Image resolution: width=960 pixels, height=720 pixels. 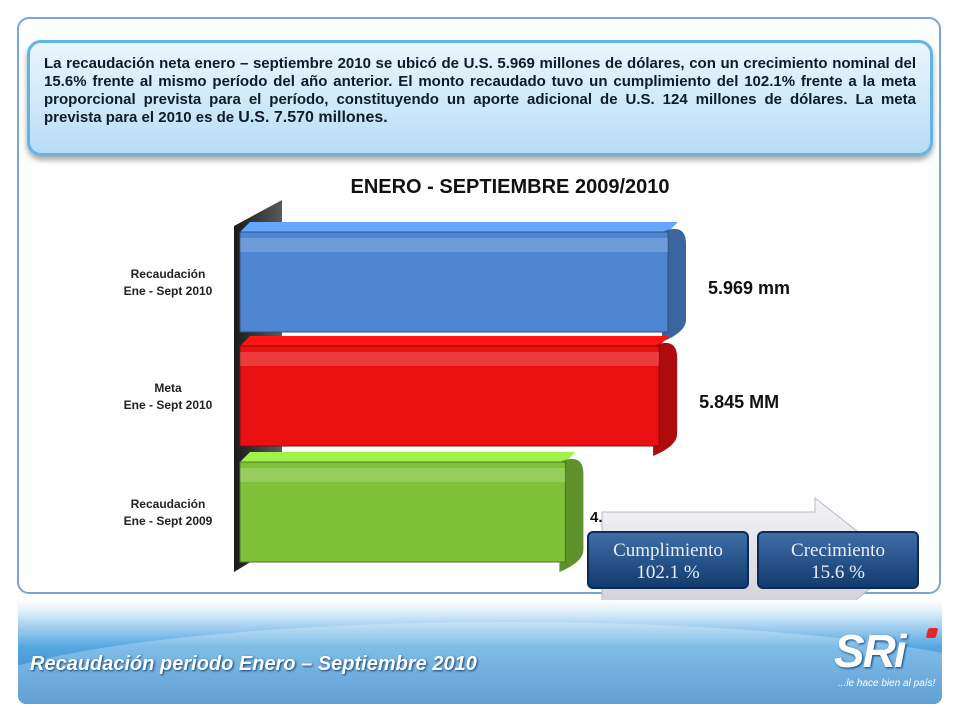 What do you see at coordinates (168, 291) in the screenshot?
I see `category-label-1-line-2: Ene - Sept 2010` at bounding box center [168, 291].